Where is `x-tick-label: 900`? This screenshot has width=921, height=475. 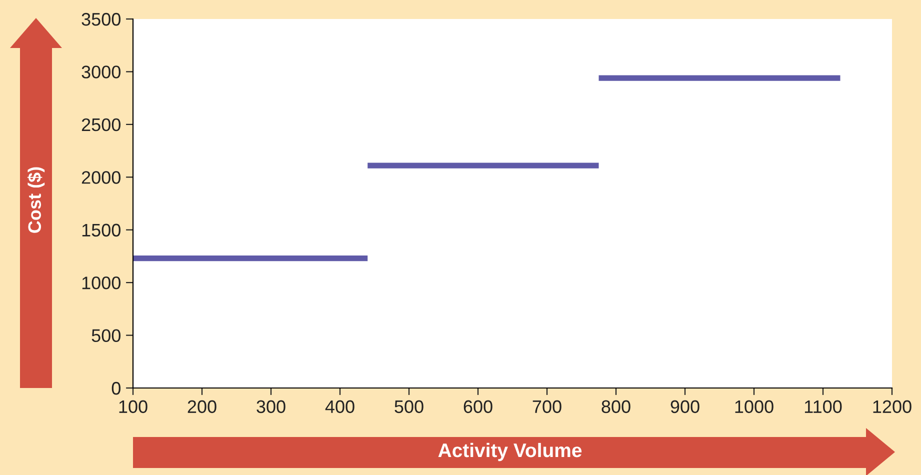
x-tick-label: 900 is located at coordinates (685, 407).